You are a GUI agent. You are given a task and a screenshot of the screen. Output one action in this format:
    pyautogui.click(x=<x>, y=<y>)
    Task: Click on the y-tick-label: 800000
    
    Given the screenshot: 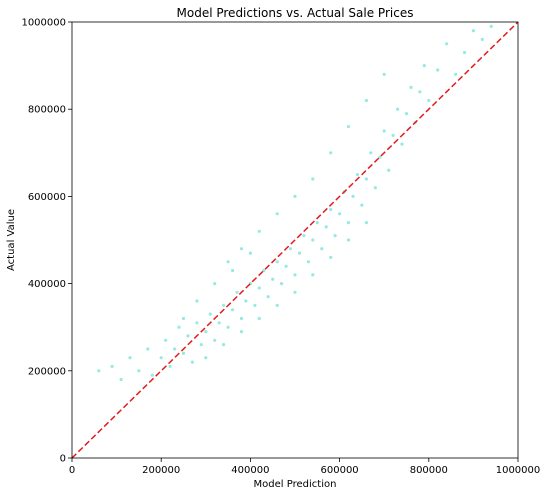 What is the action you would take?
    pyautogui.click(x=47, y=110)
    